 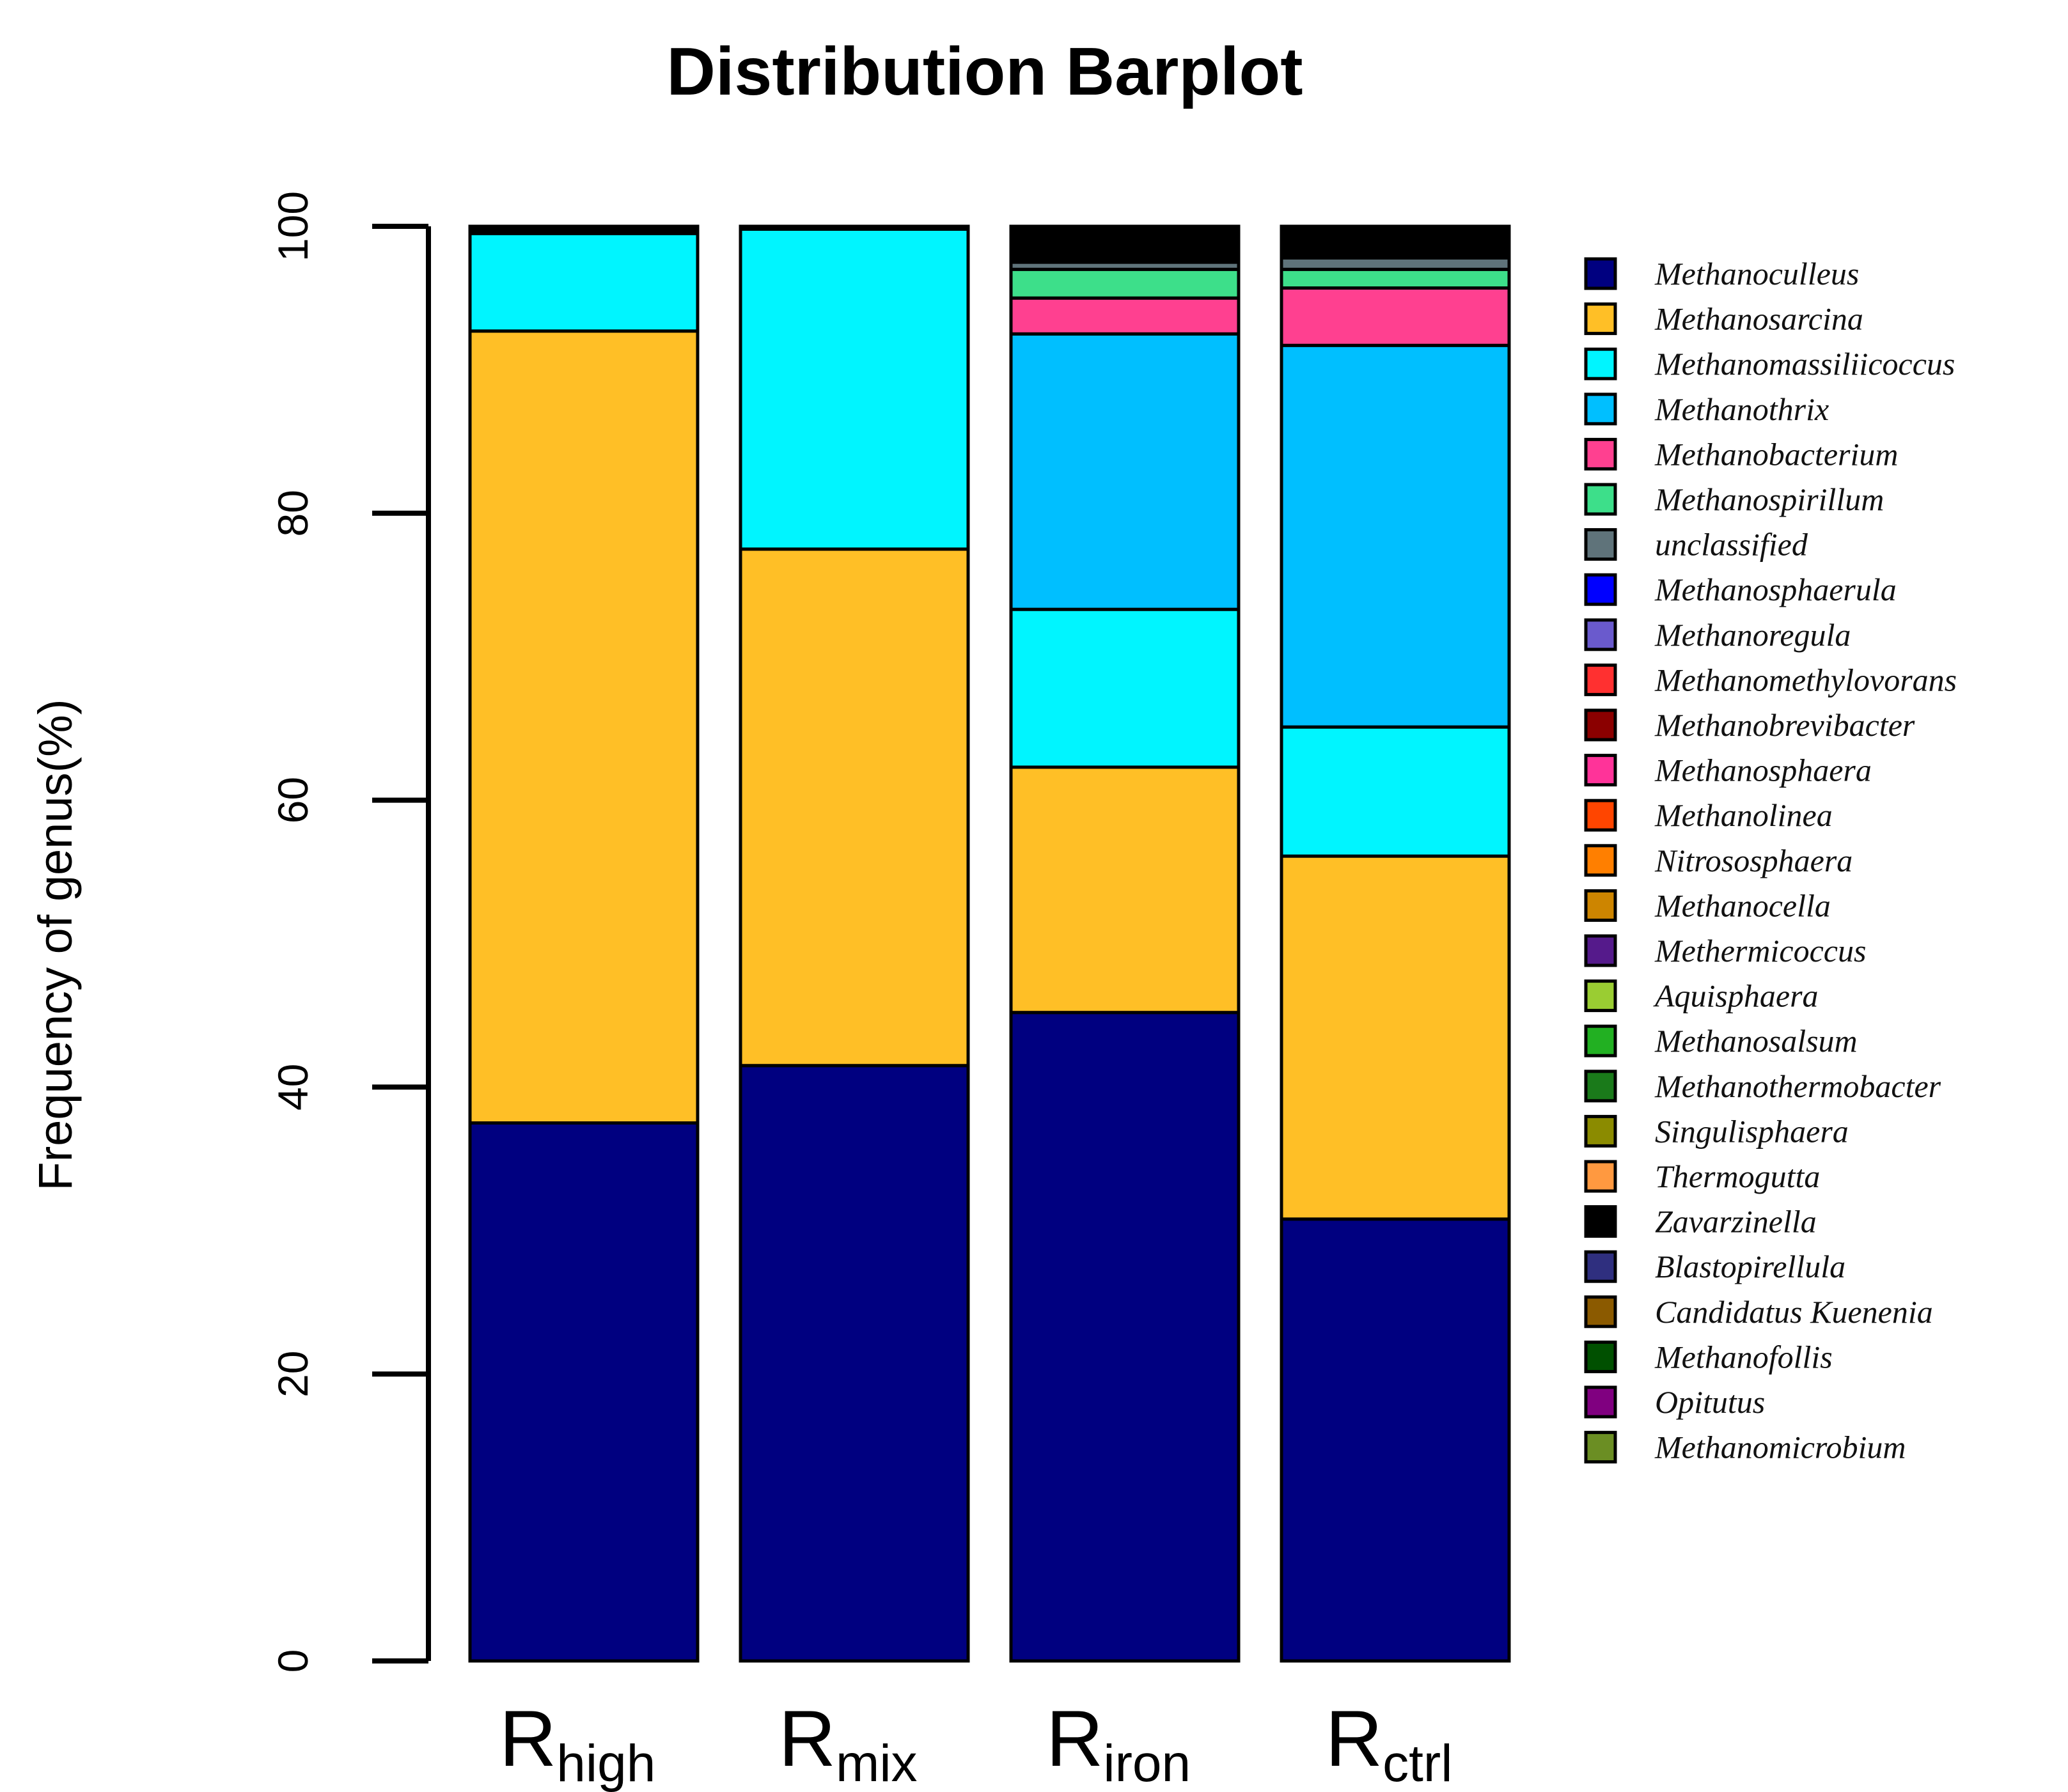 I want to click on bar-segment-iron-methanoculleus, so click(x=1125, y=1337).